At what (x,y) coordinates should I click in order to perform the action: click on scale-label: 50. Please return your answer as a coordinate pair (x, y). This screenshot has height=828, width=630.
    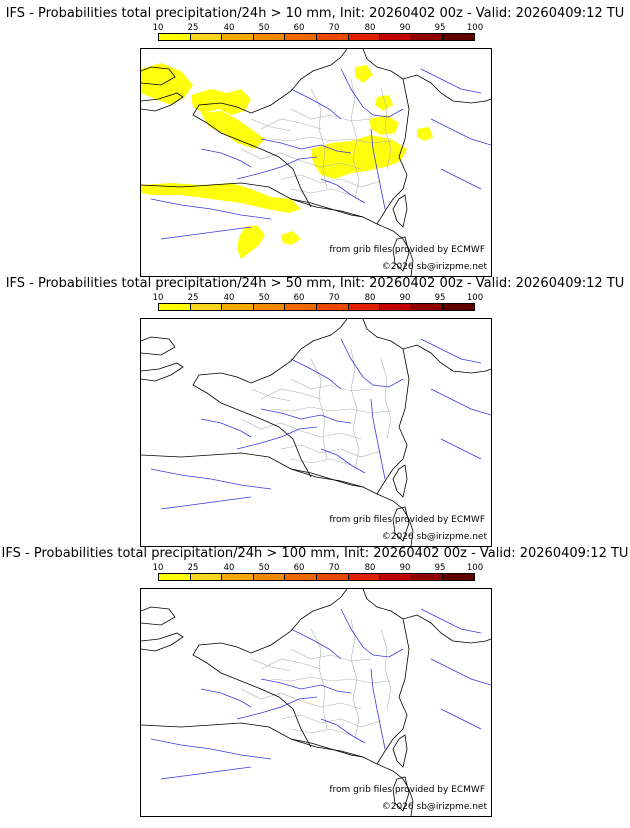
    Looking at the image, I should click on (264, 298).